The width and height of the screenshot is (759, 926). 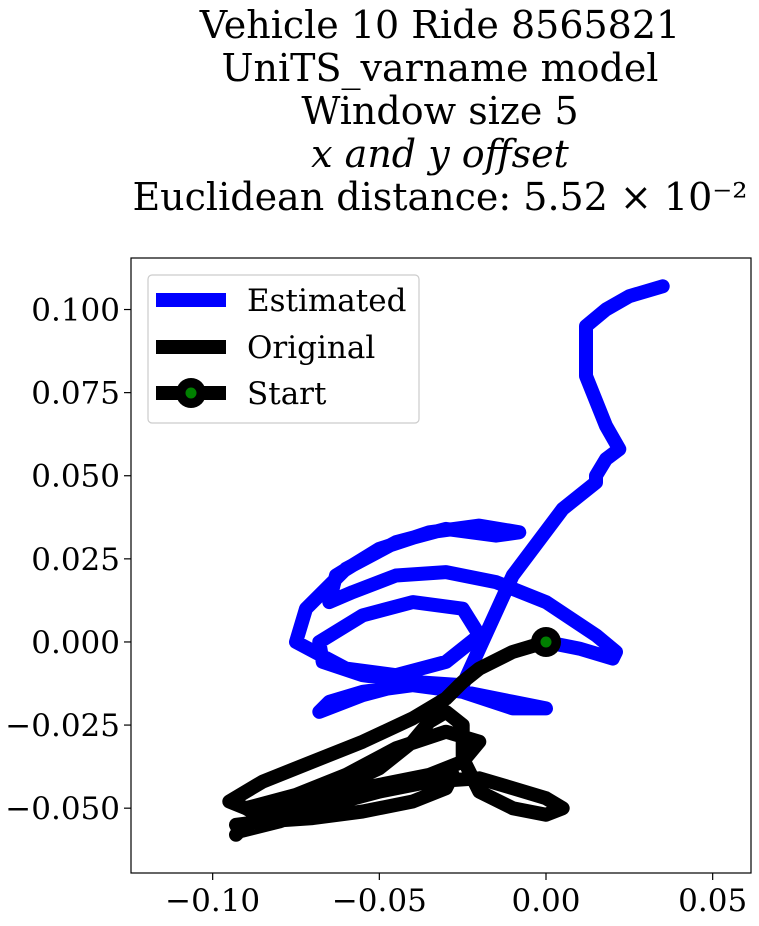 I want to click on y-tick-label: 0.075, so click(x=75, y=394).